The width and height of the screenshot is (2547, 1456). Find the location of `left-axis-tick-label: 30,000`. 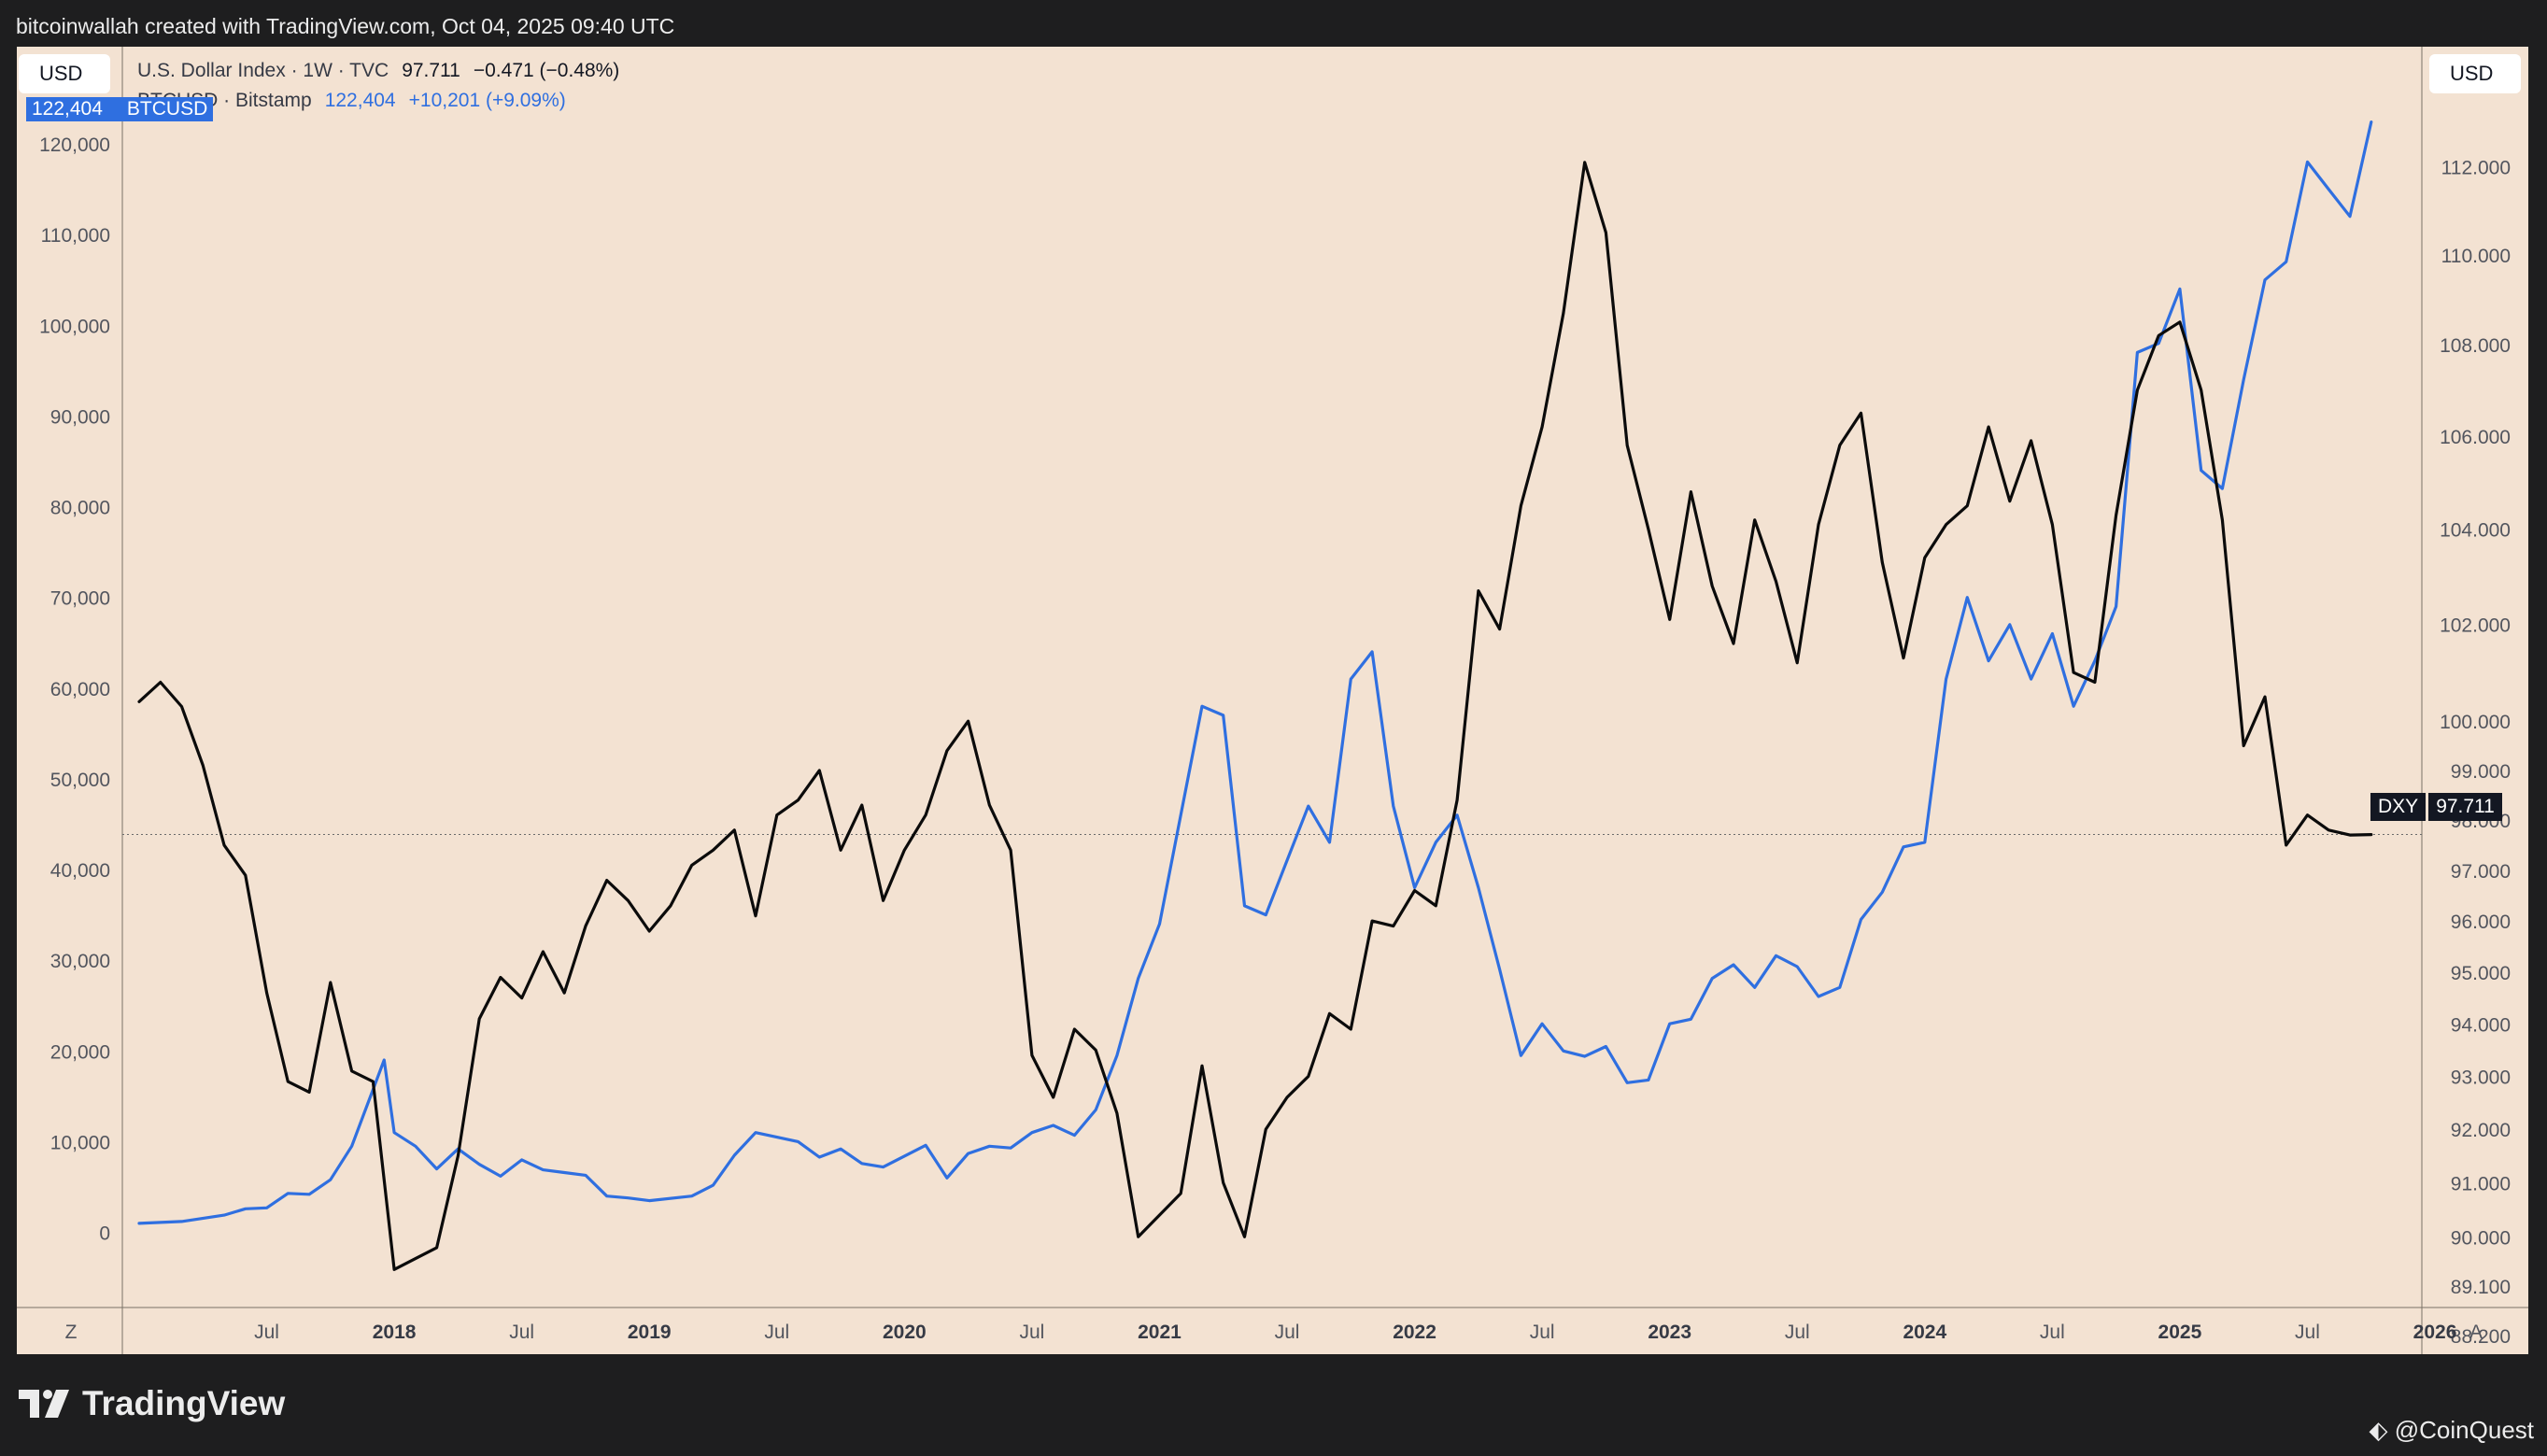

left-axis-tick-label: 30,000 is located at coordinates (80, 961).